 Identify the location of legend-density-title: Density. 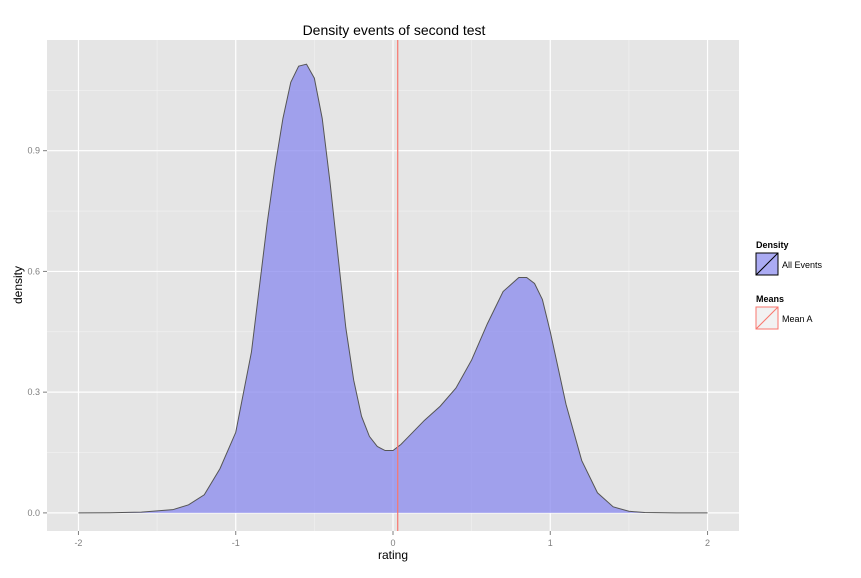
(772, 245).